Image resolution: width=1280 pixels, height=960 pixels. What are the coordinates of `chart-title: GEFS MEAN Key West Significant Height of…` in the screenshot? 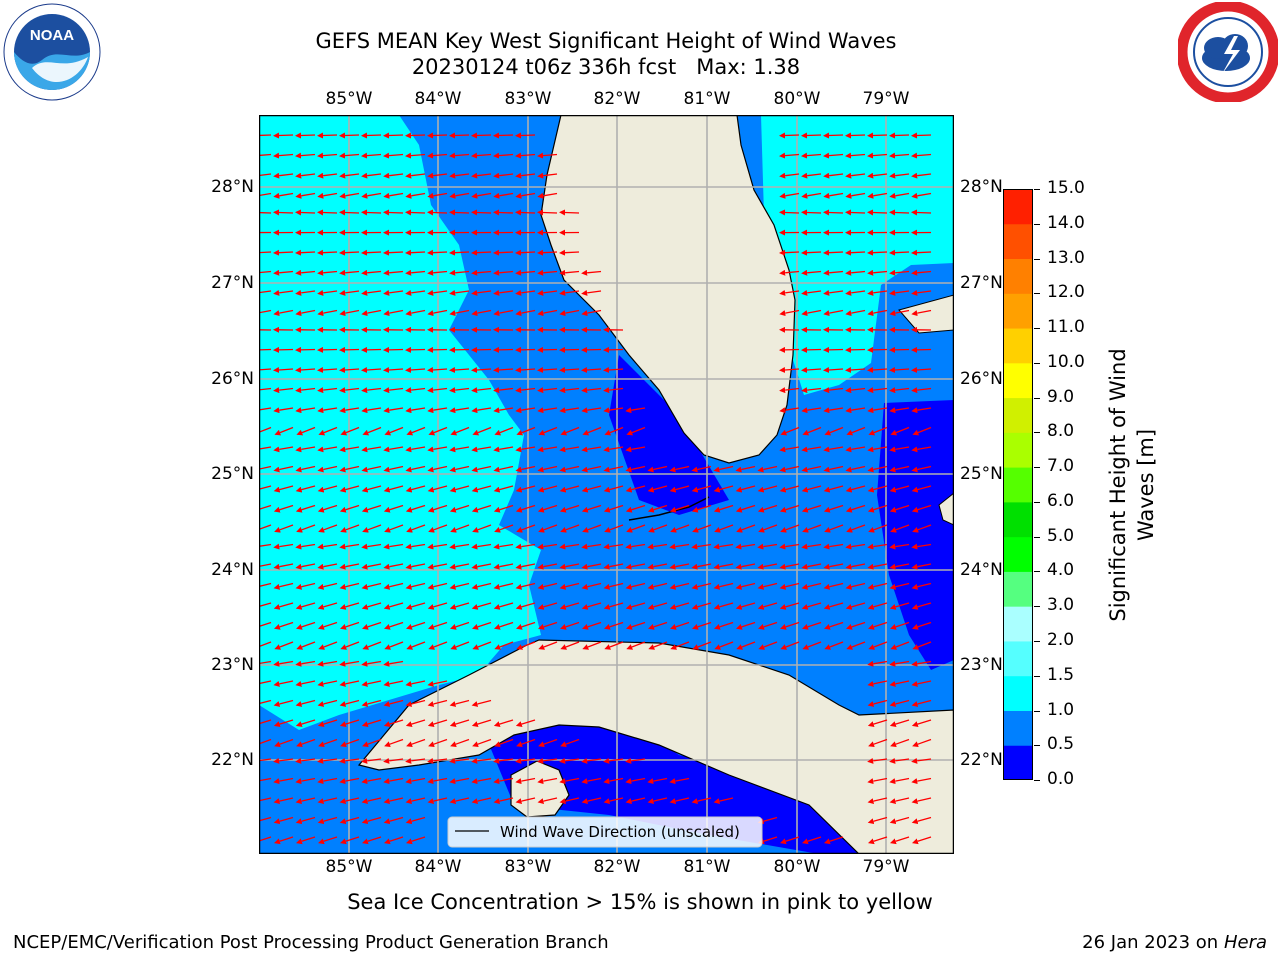 It's located at (606, 41).